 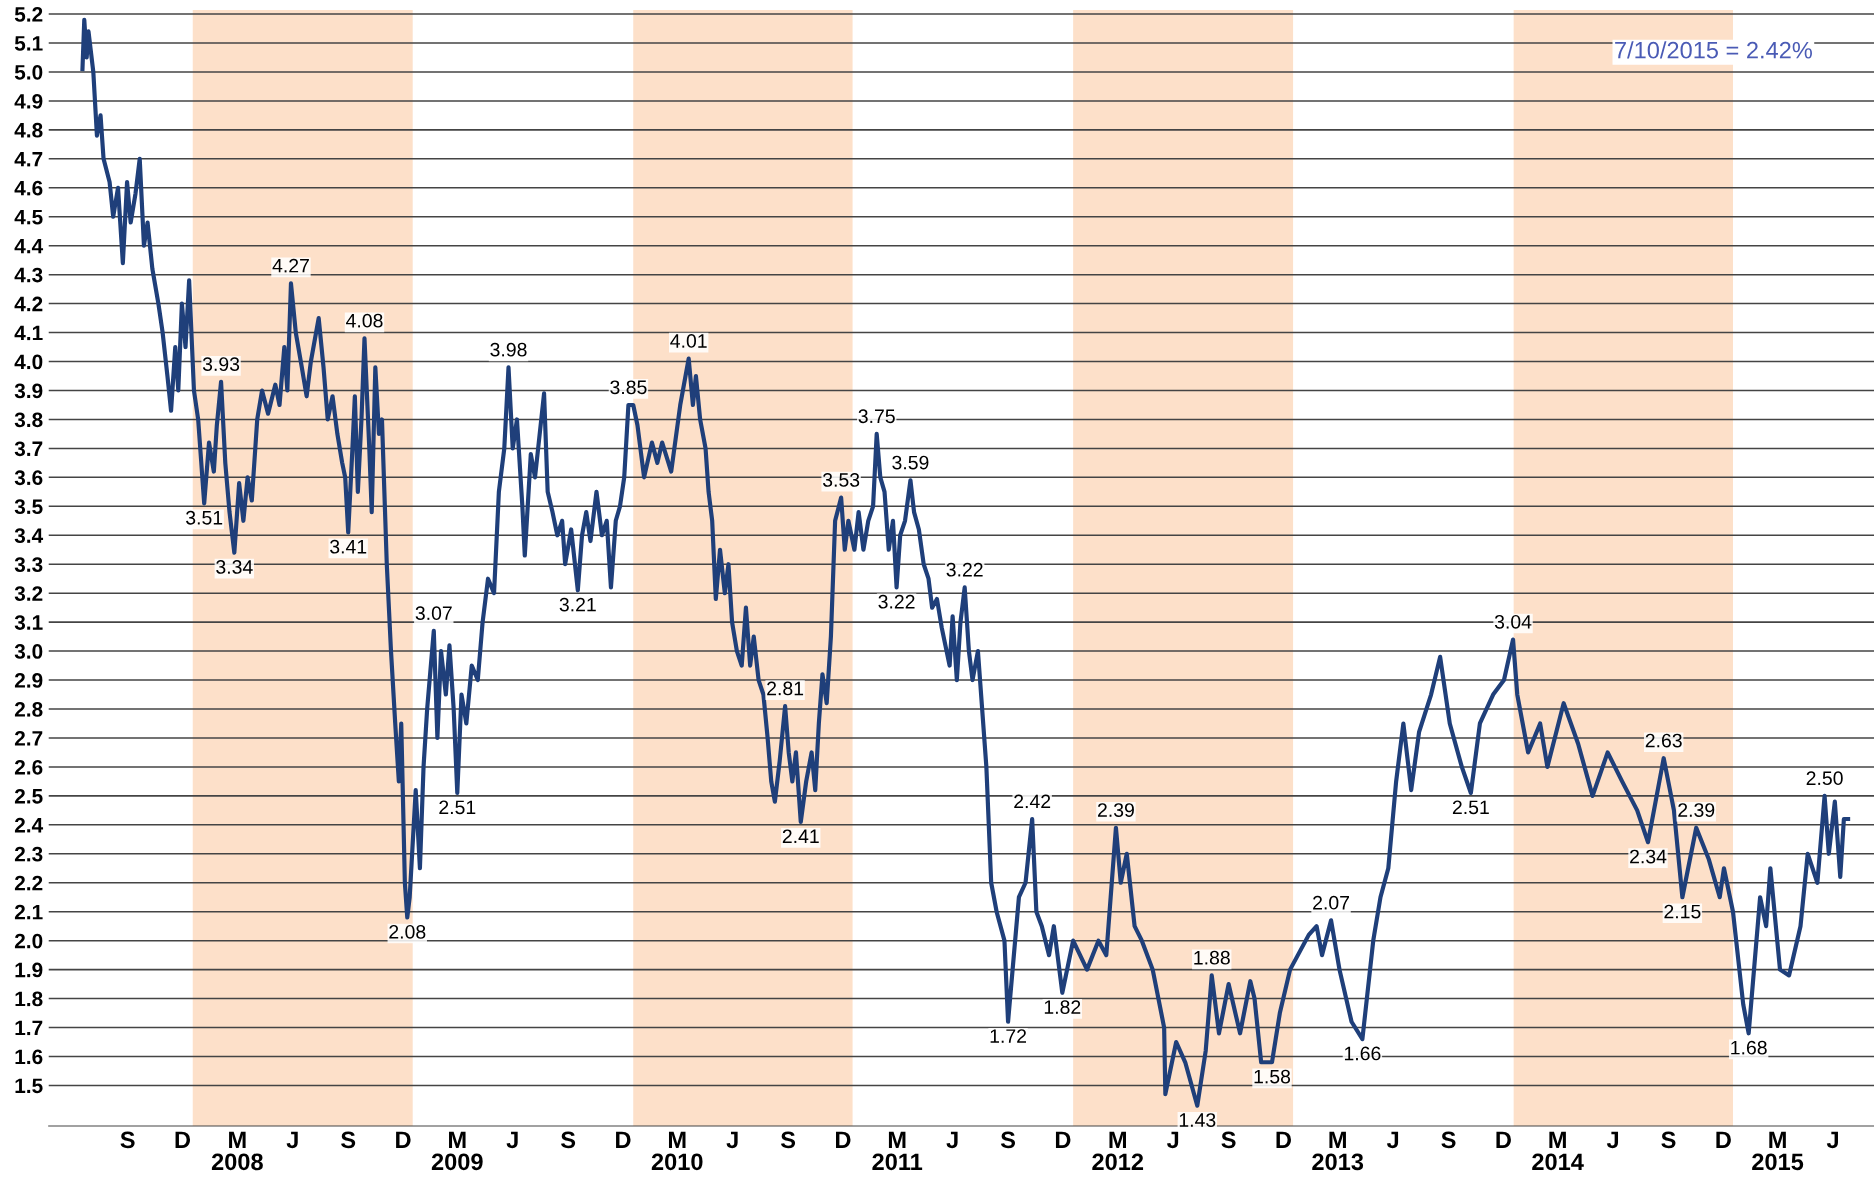 I want to click on x-tick-label: M 2014, so click(x=1558, y=1151).